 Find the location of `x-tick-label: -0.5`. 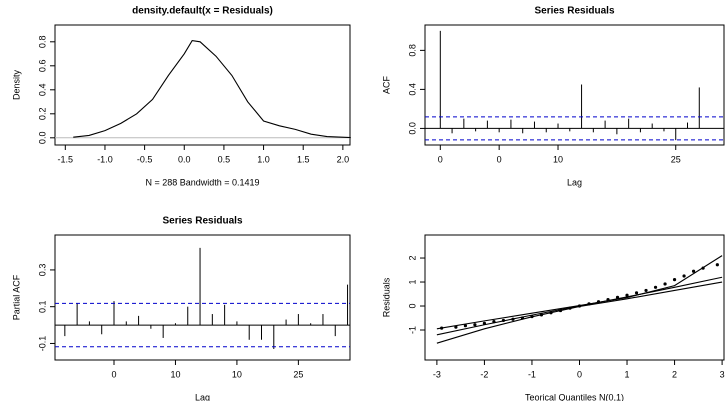

x-tick-label: -0.5 is located at coordinates (145, 159).